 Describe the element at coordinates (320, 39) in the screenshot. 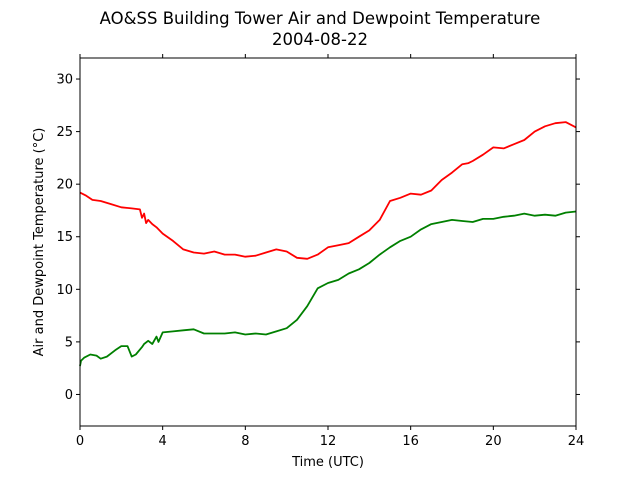

I see `chart-subtitle: 2004-08-22` at that location.